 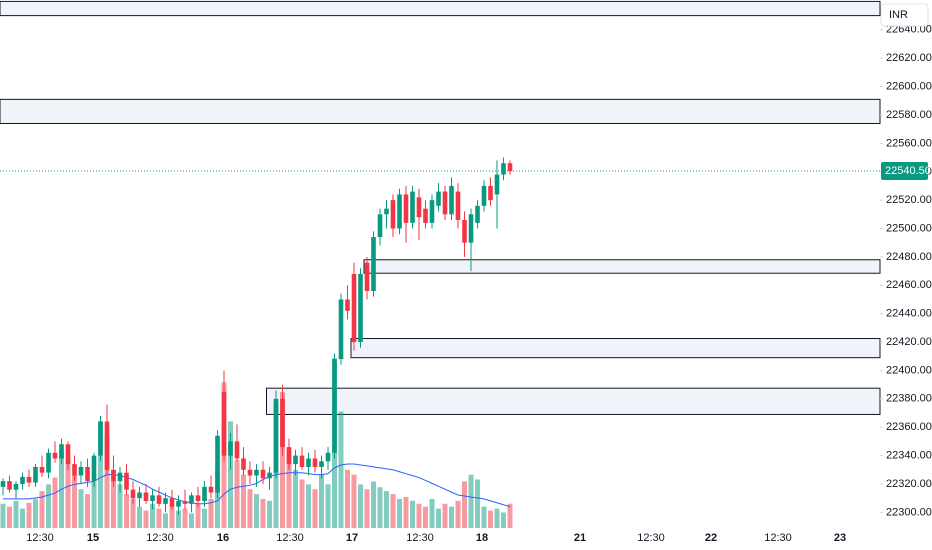 What do you see at coordinates (909, 86) in the screenshot?
I see `y-tick-label: 22600.00` at bounding box center [909, 86].